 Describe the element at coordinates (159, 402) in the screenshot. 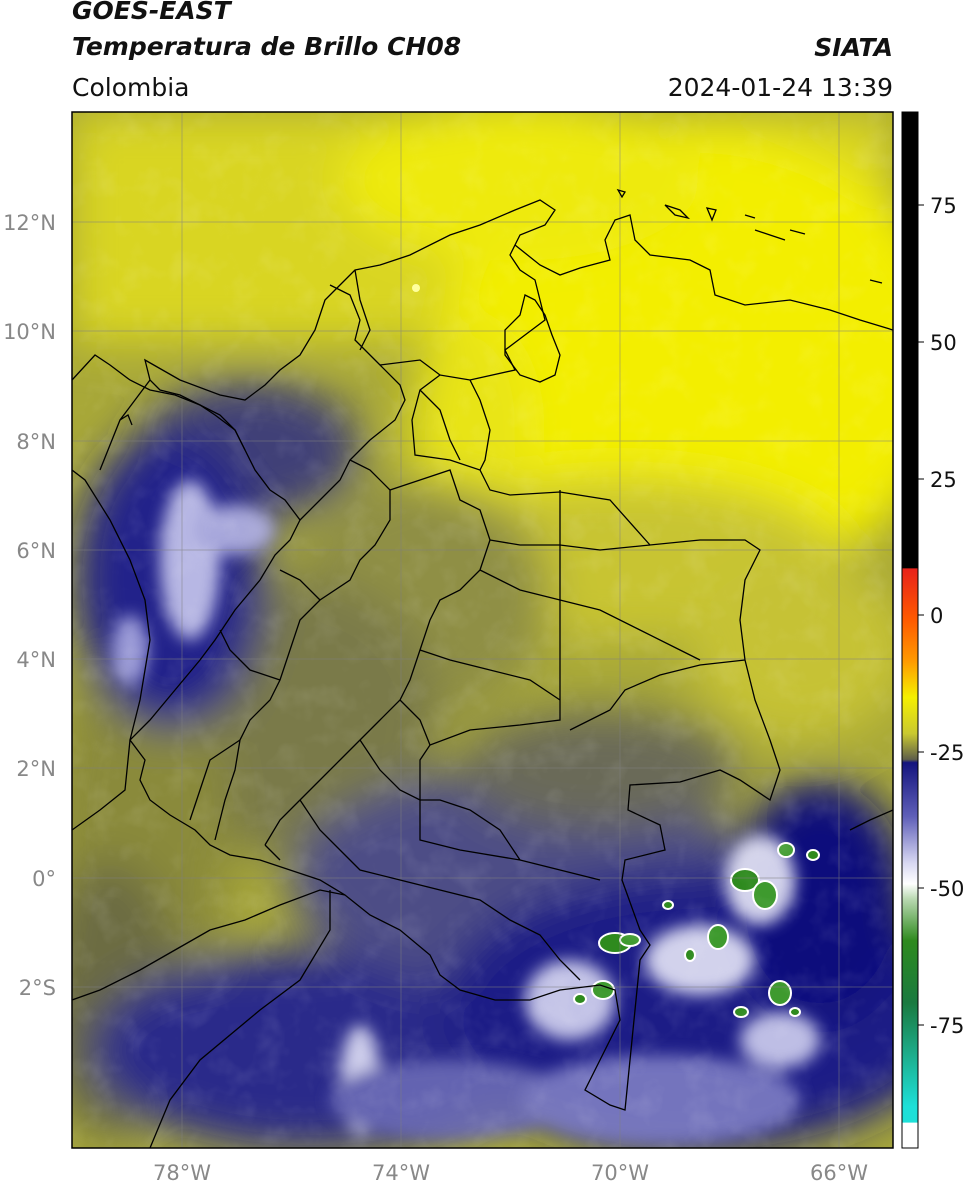

I see `panama-coast` at that location.